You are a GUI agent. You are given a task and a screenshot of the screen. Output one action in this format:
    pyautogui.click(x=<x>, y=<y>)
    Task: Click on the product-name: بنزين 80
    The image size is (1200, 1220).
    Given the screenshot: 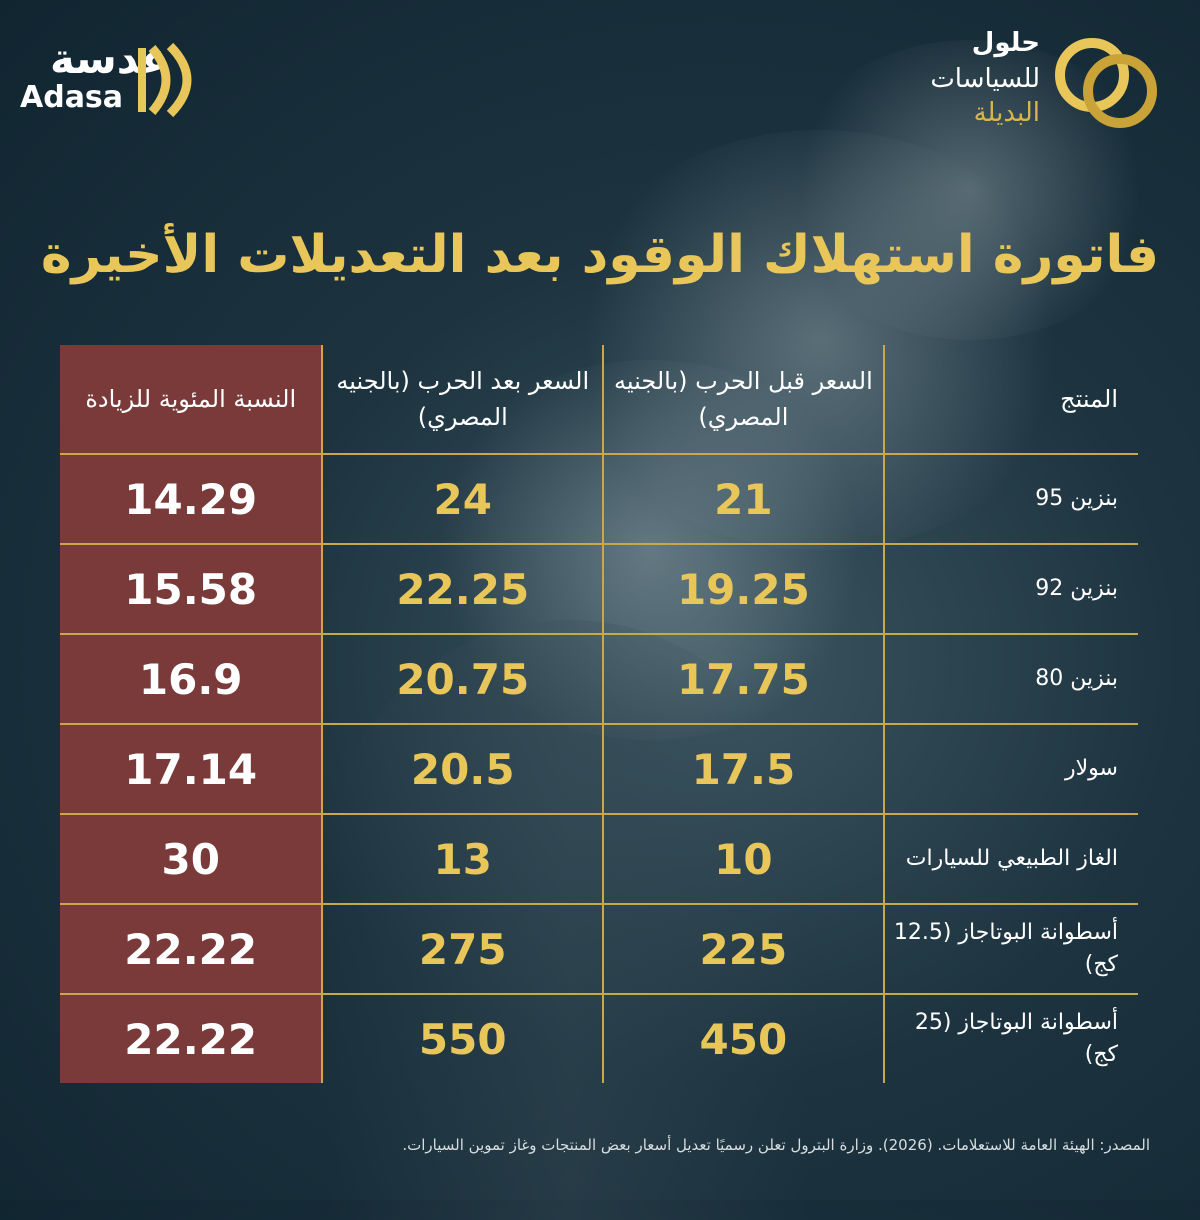 What is the action you would take?
    pyautogui.click(x=1010, y=678)
    